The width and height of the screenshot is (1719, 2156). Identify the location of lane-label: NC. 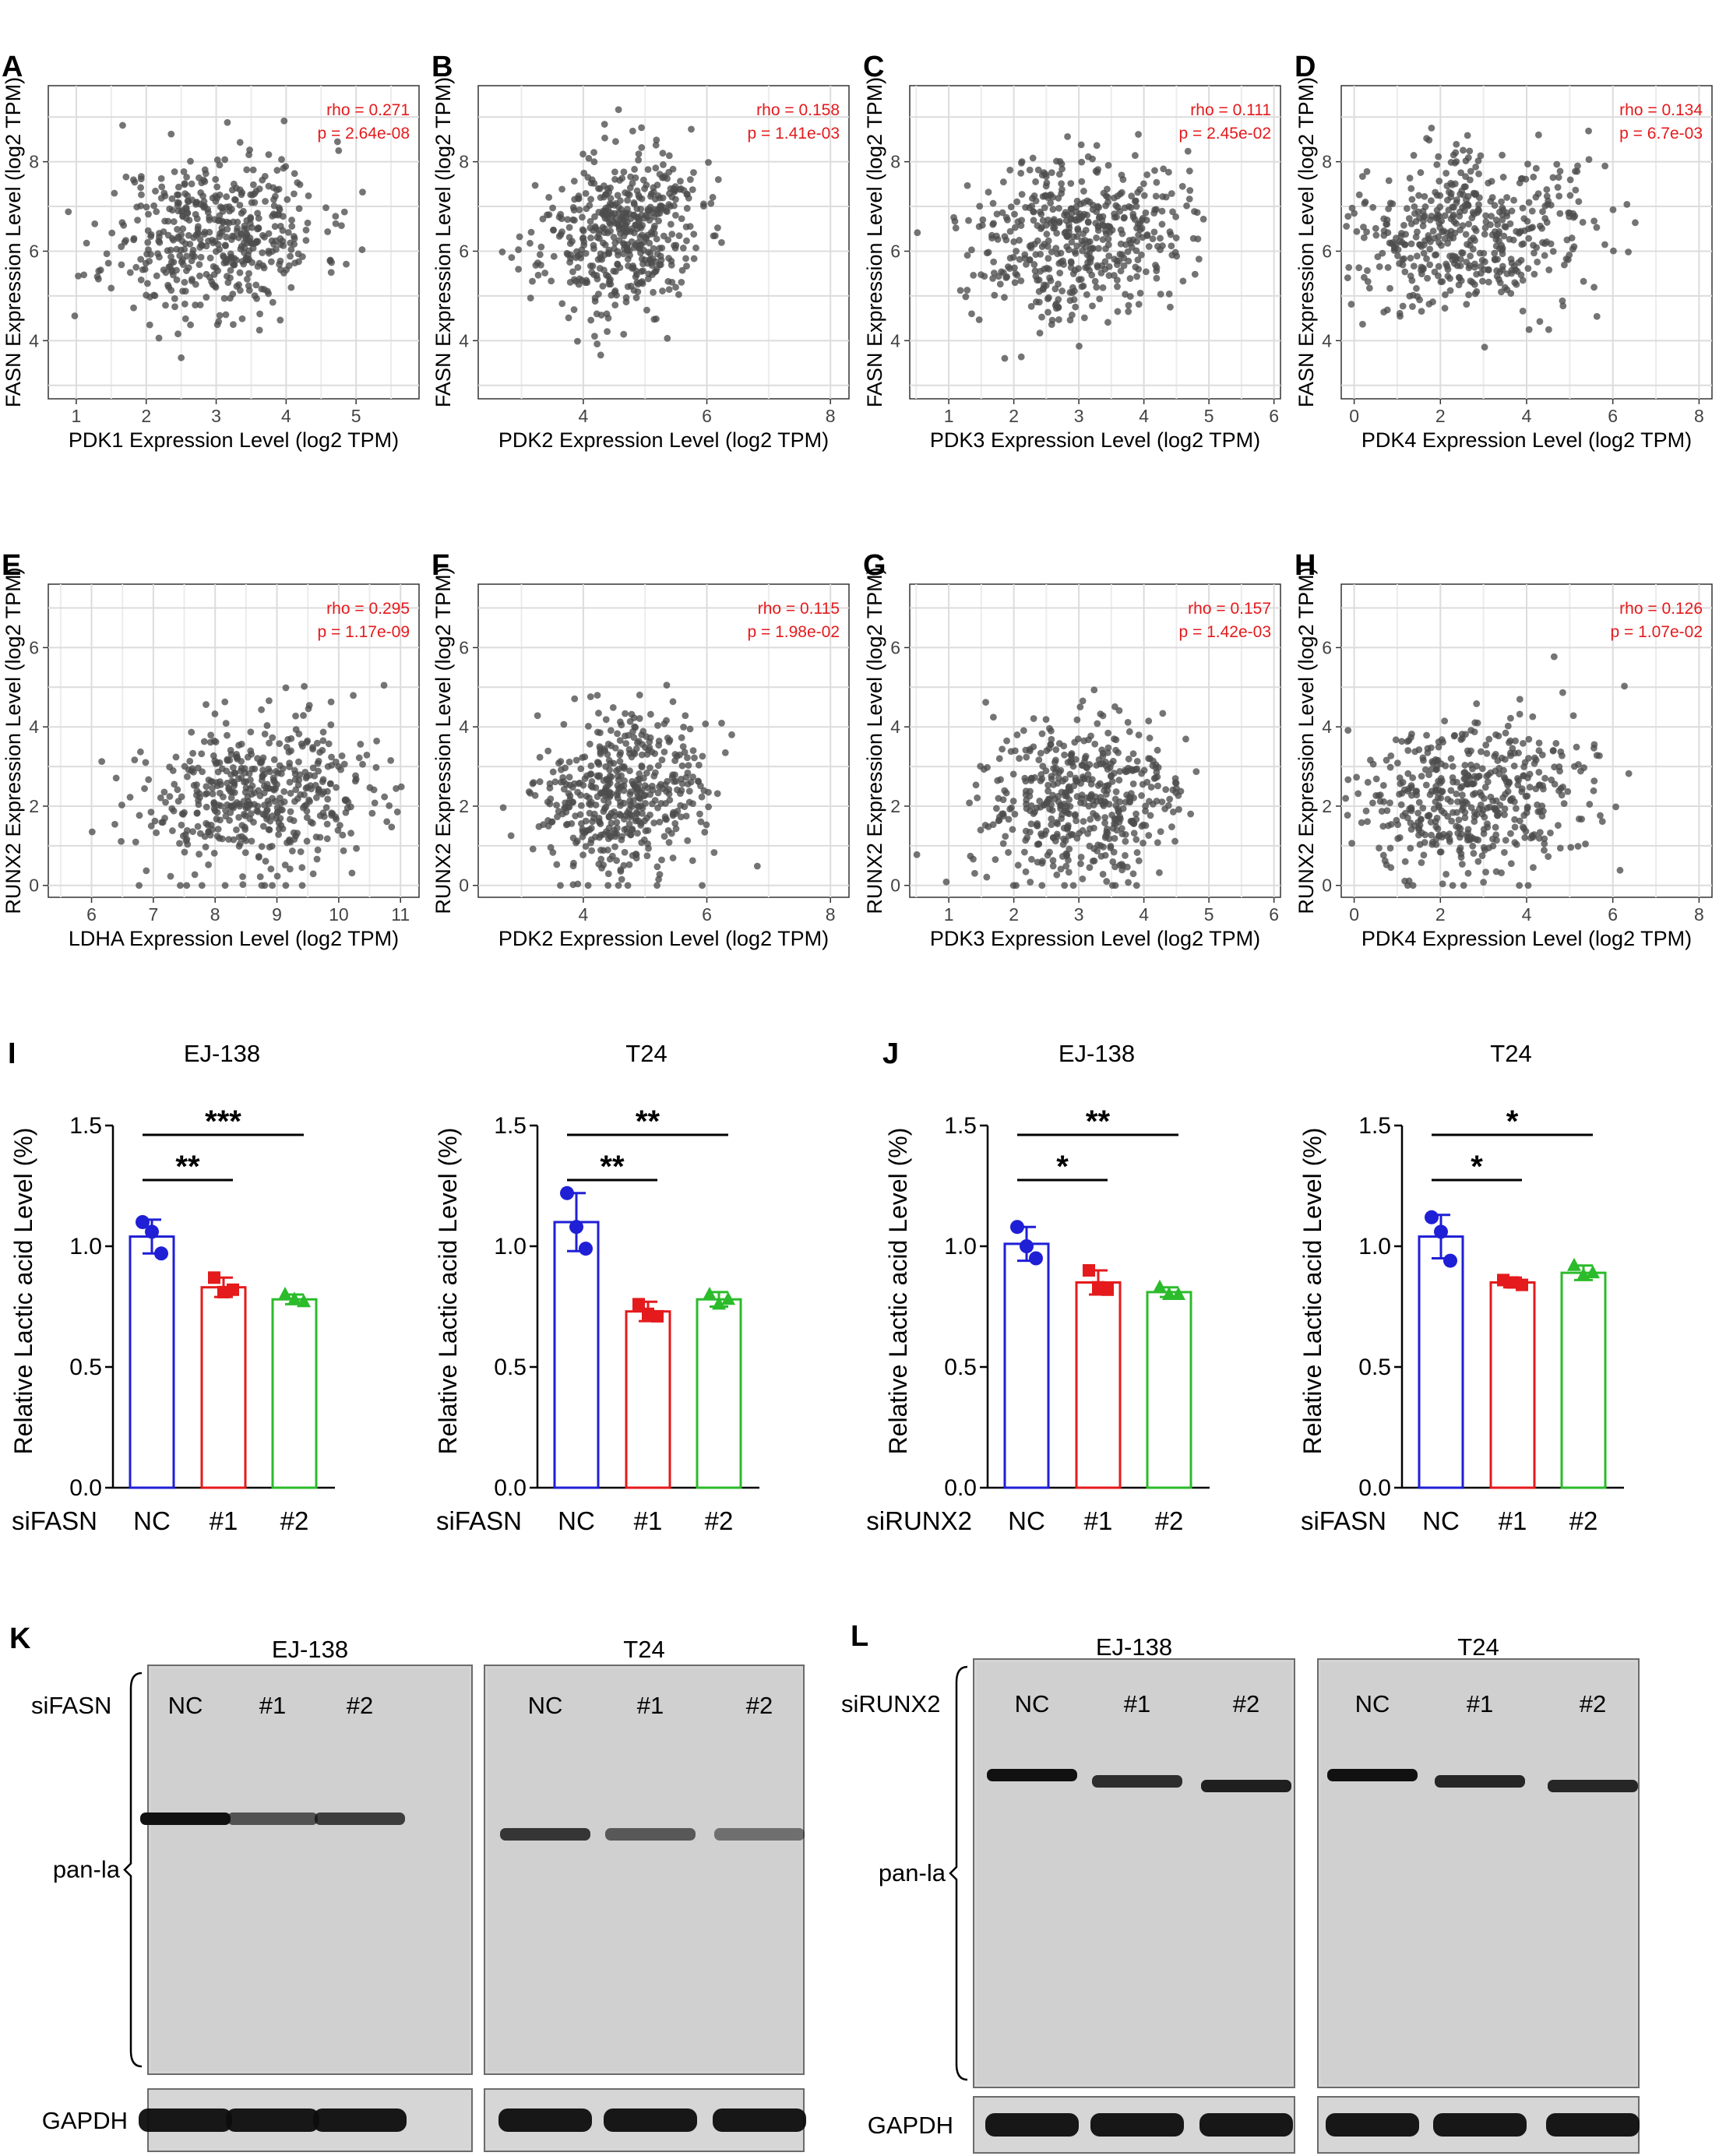
(1032, 1703).